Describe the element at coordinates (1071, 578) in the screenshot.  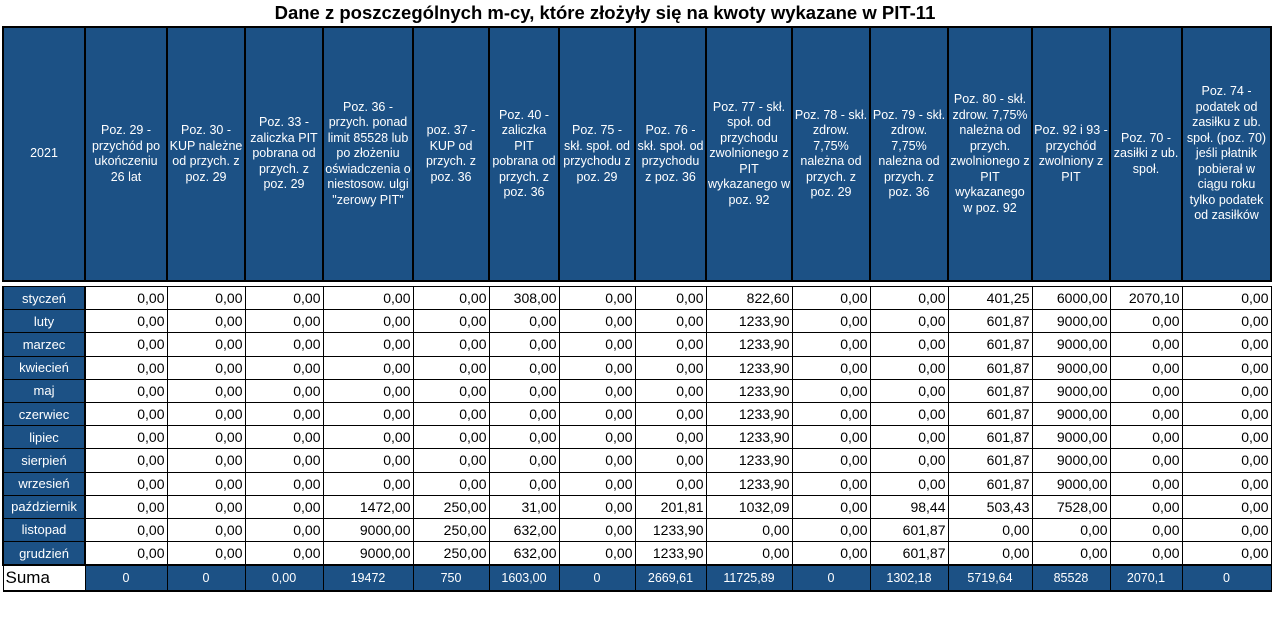
I see `sum-cell: 85528` at that location.